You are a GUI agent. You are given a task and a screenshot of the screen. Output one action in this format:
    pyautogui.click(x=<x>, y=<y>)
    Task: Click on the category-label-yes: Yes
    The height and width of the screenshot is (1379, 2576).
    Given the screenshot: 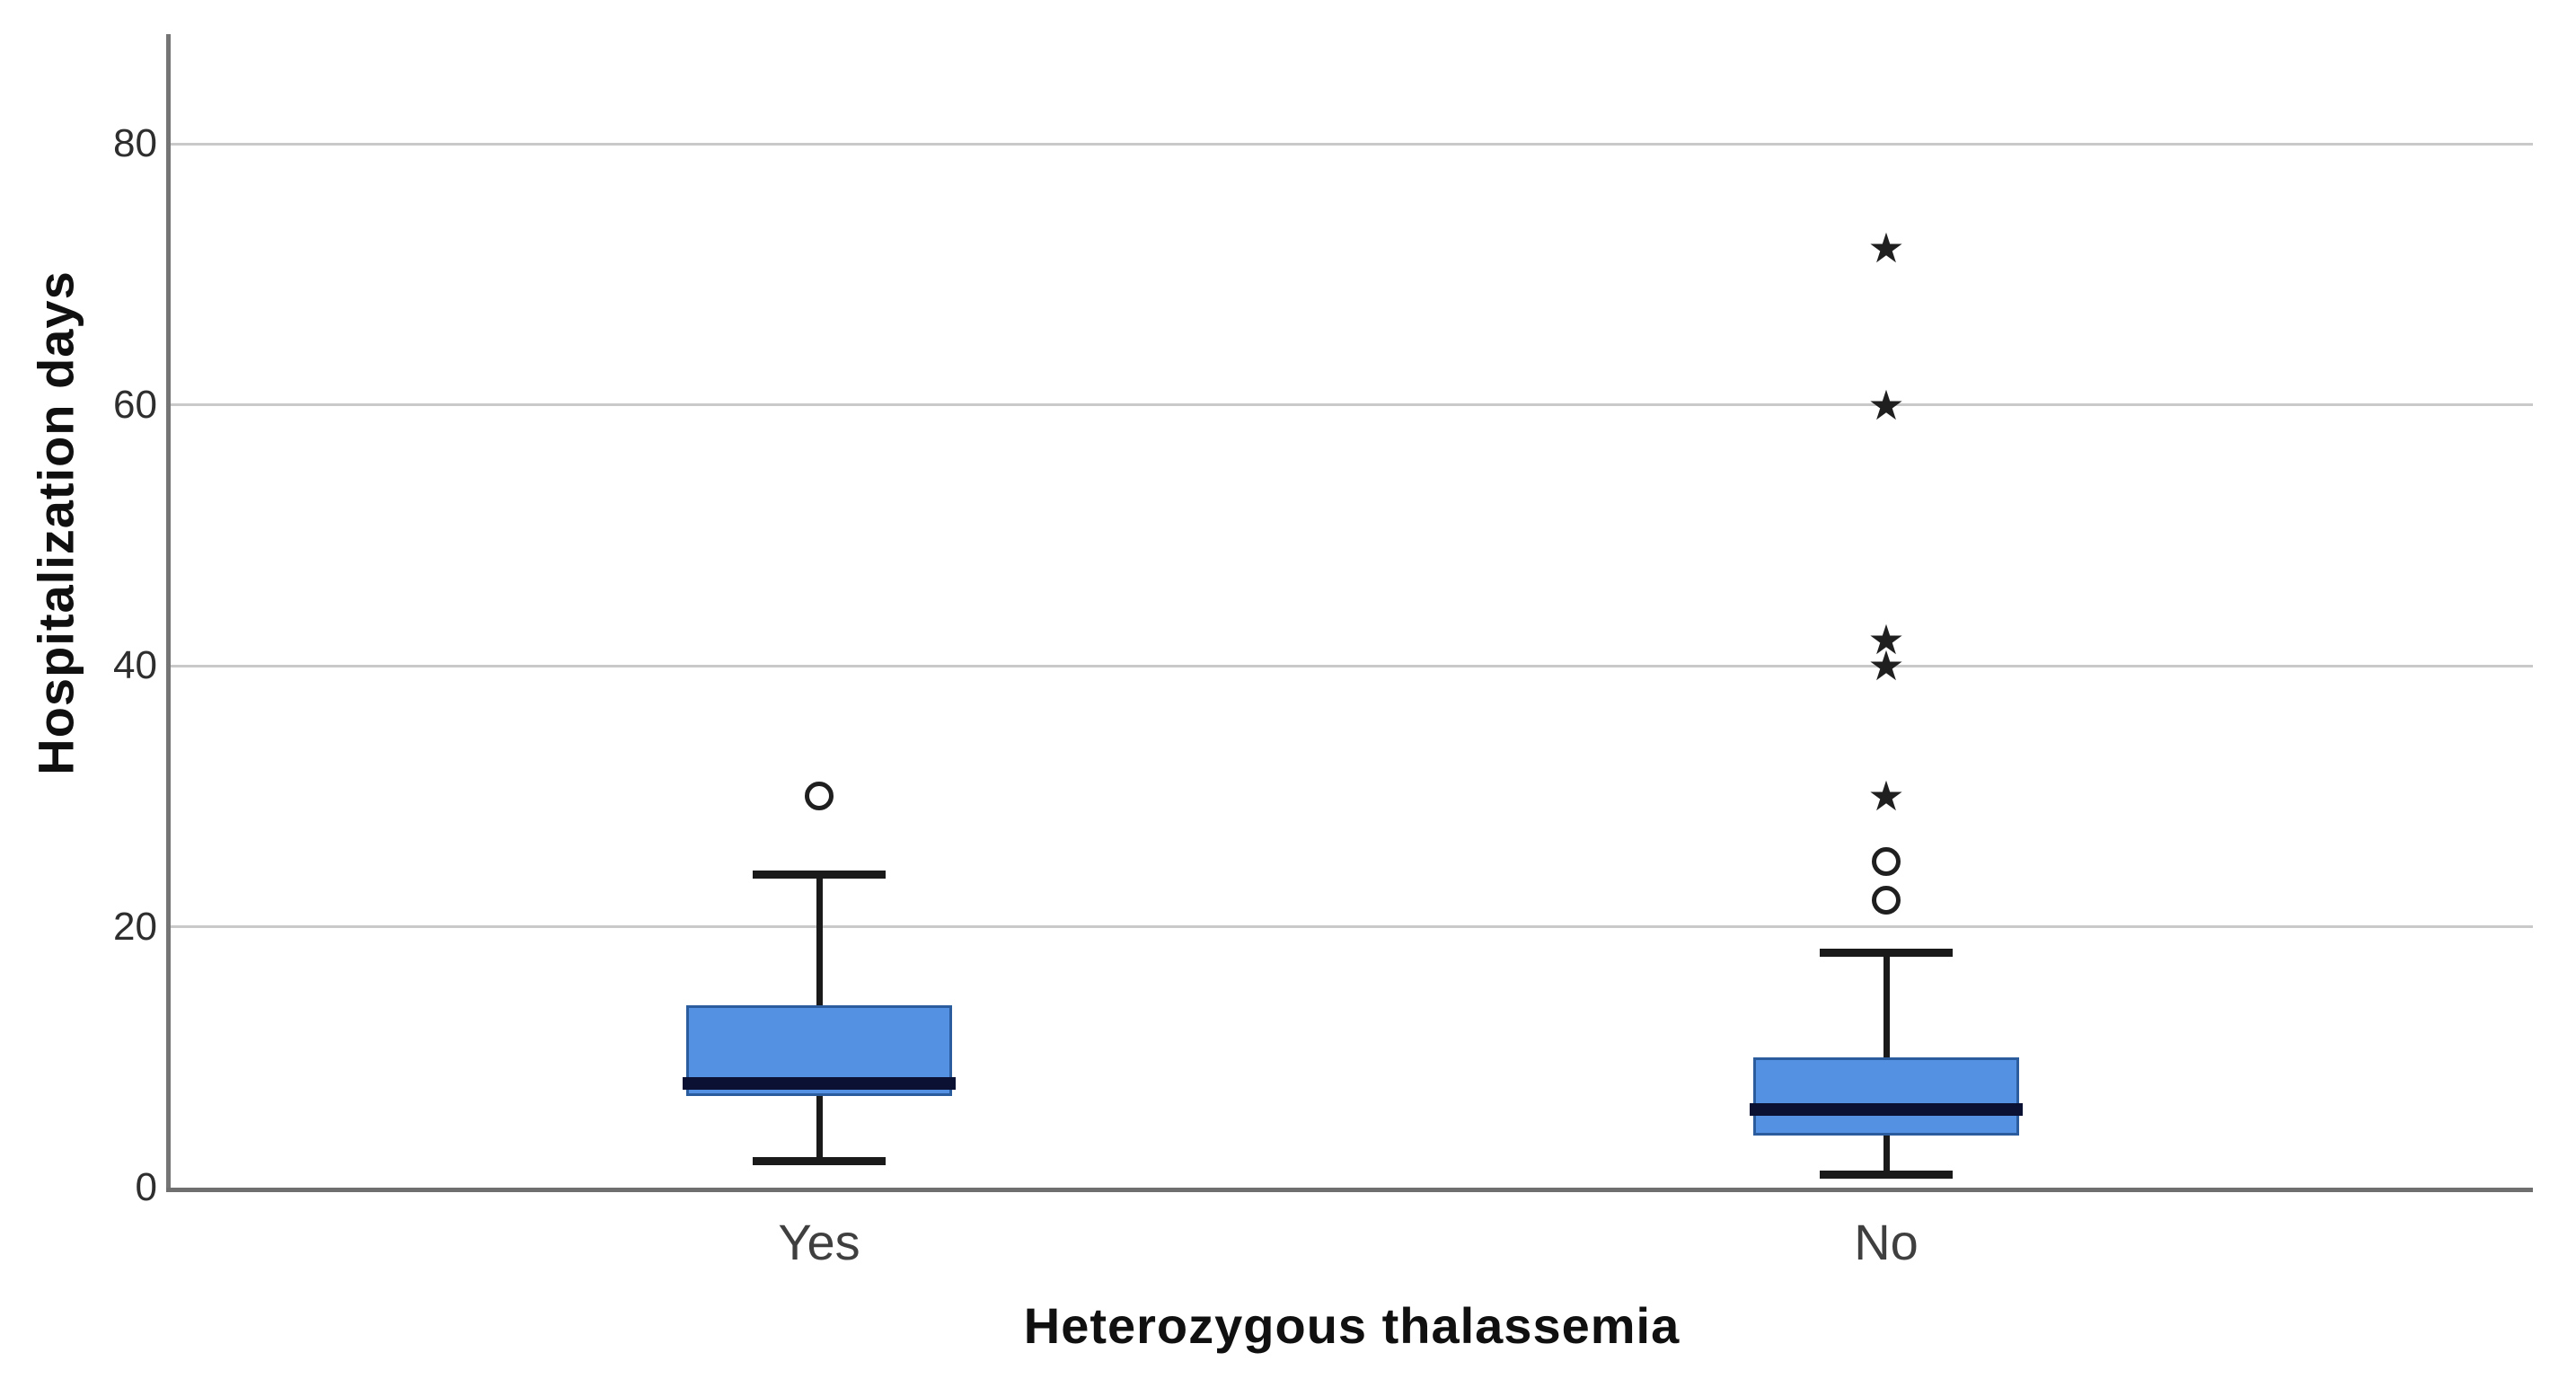 What is the action you would take?
    pyautogui.click(x=819, y=1242)
    